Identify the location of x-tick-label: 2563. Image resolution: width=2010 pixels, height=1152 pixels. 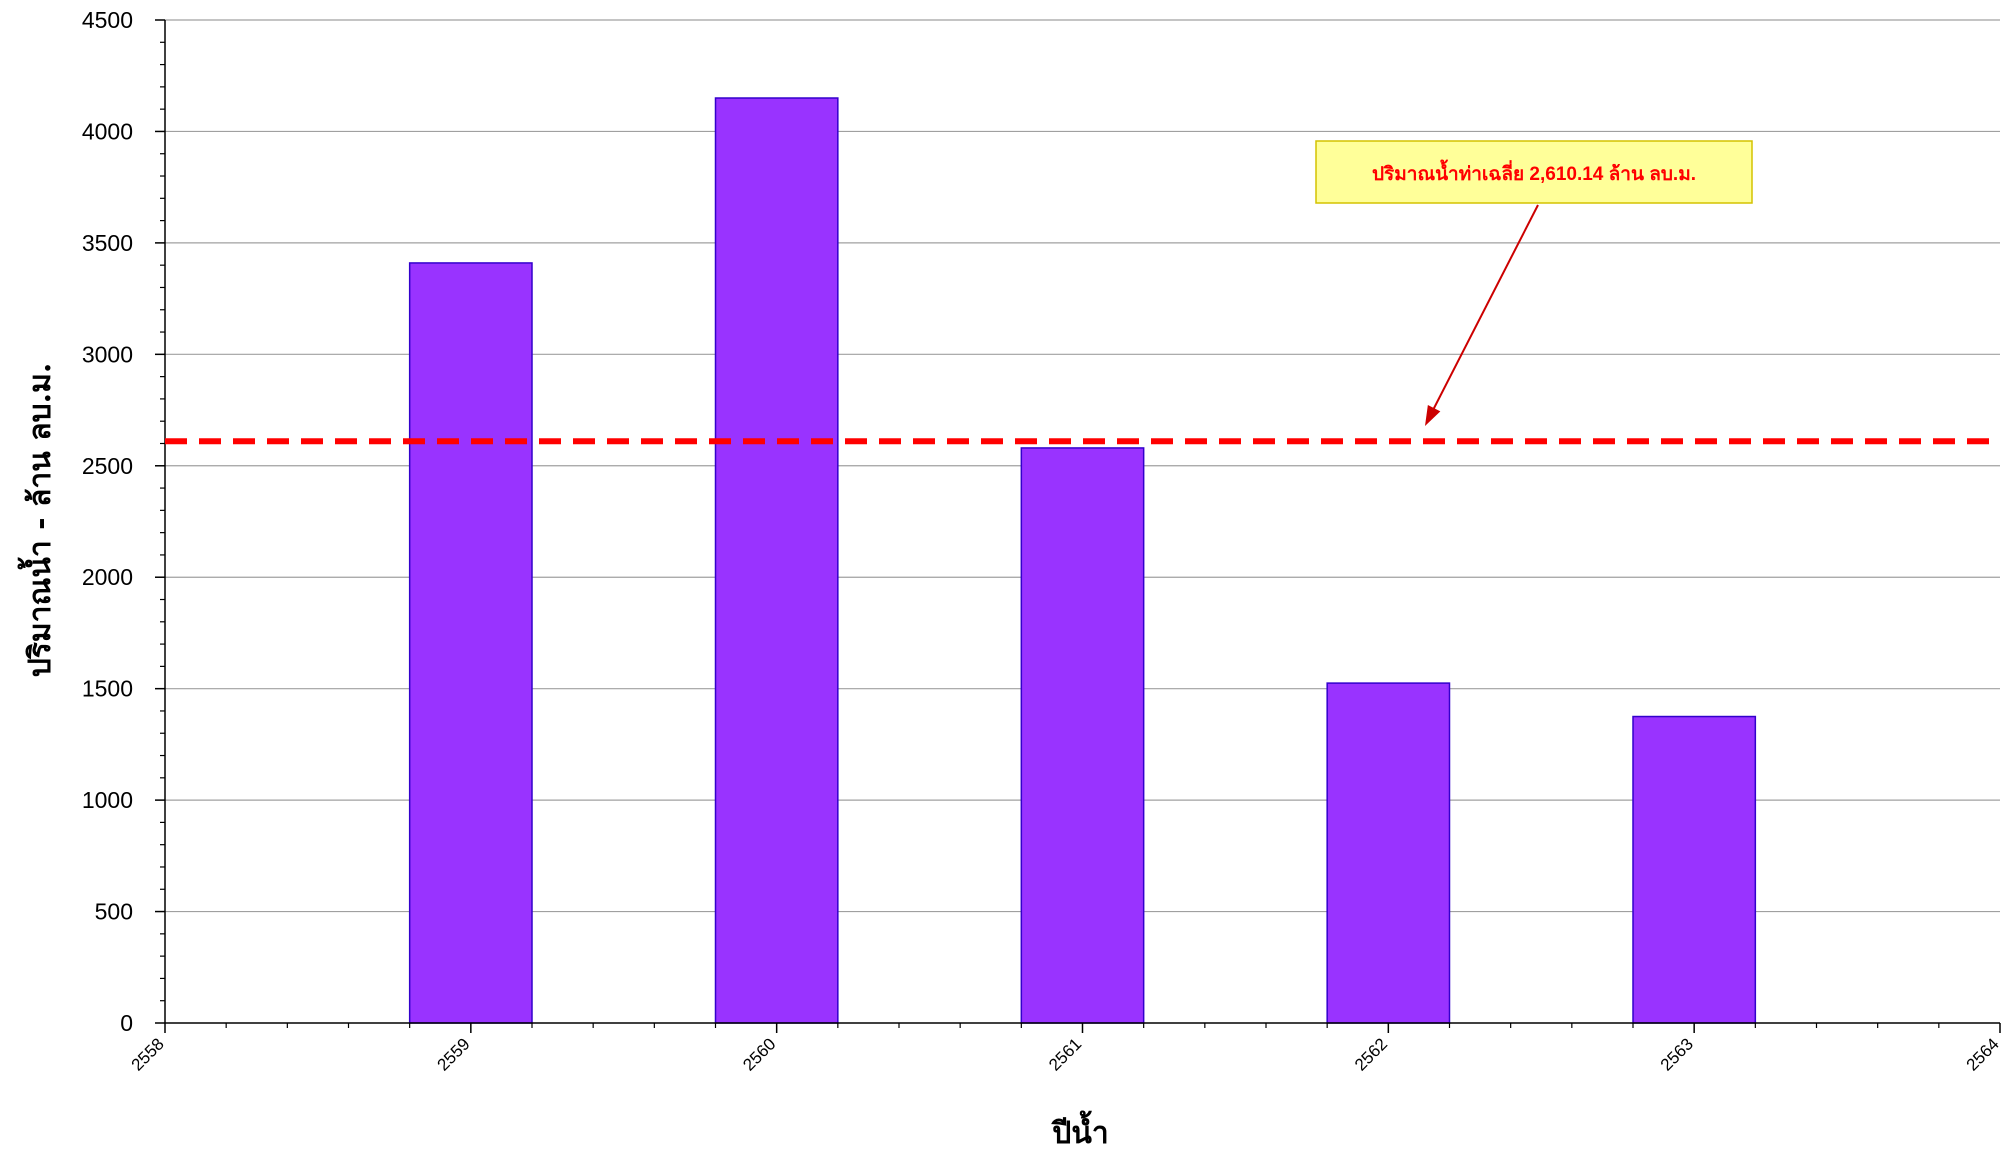
(1677, 1054).